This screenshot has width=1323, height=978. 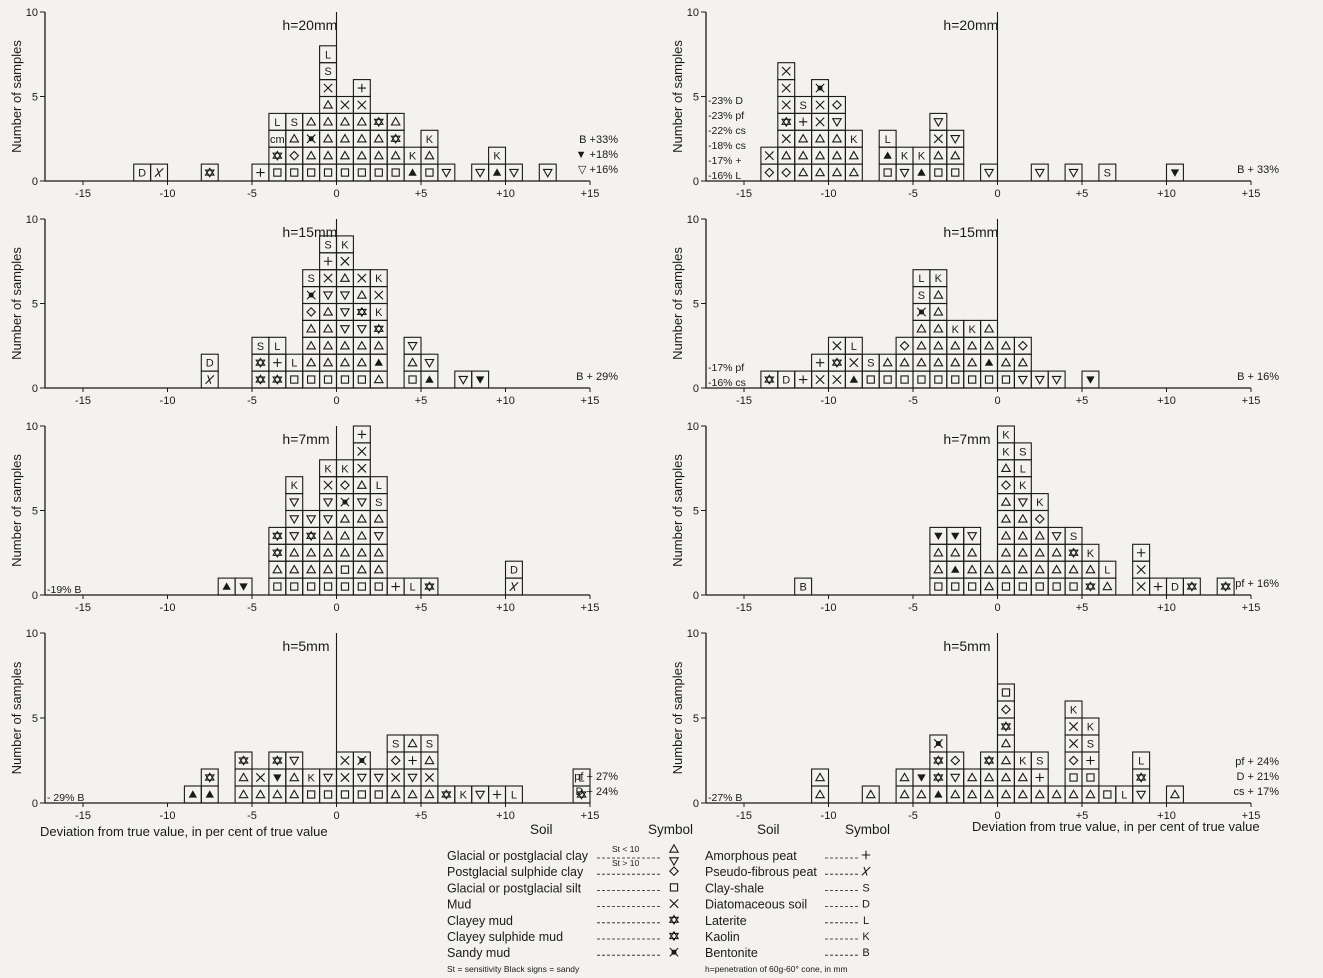 What do you see at coordinates (820, 362) in the screenshot?
I see `amorphous-peat-mark` at bounding box center [820, 362].